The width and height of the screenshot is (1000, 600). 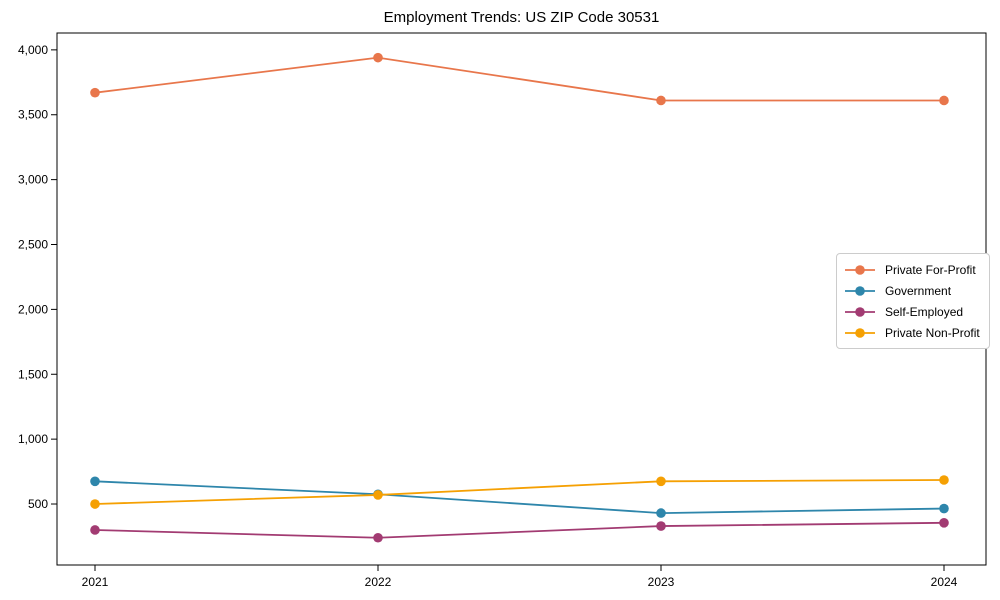 What do you see at coordinates (661, 582) in the screenshot?
I see `x-tick-label: 2023` at bounding box center [661, 582].